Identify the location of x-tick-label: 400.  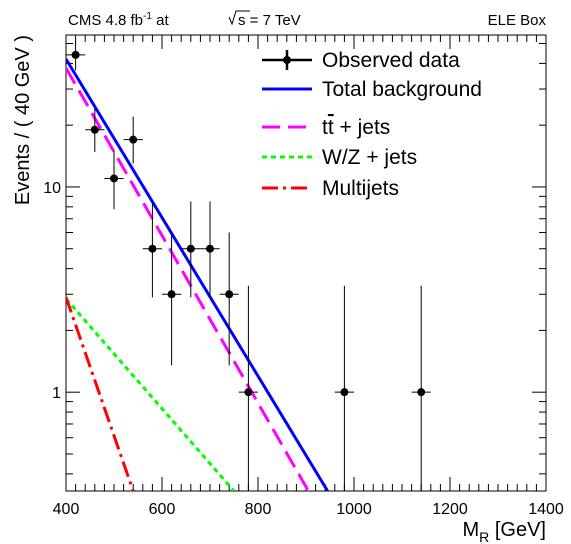
(66, 509).